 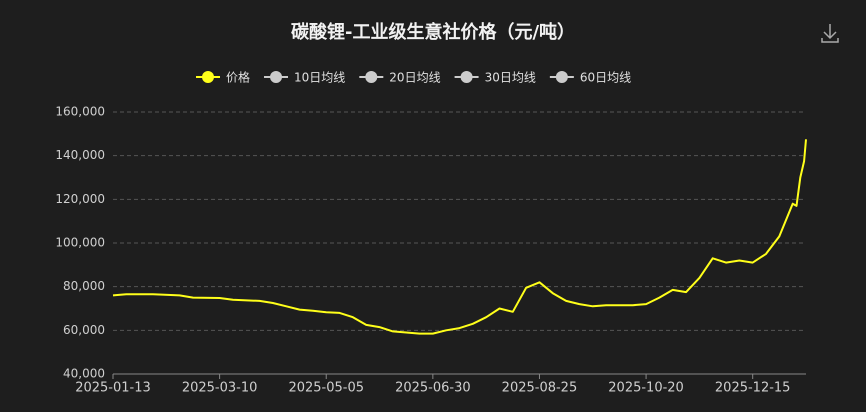 I want to click on x-tick-label: 2025-08-25, so click(x=540, y=388).